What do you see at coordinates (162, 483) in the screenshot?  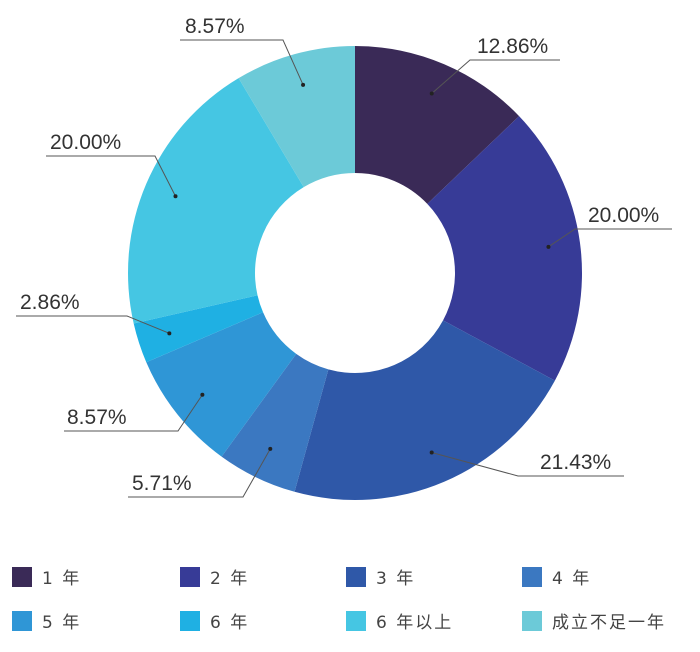 I see `value-label-4: 5.71%` at bounding box center [162, 483].